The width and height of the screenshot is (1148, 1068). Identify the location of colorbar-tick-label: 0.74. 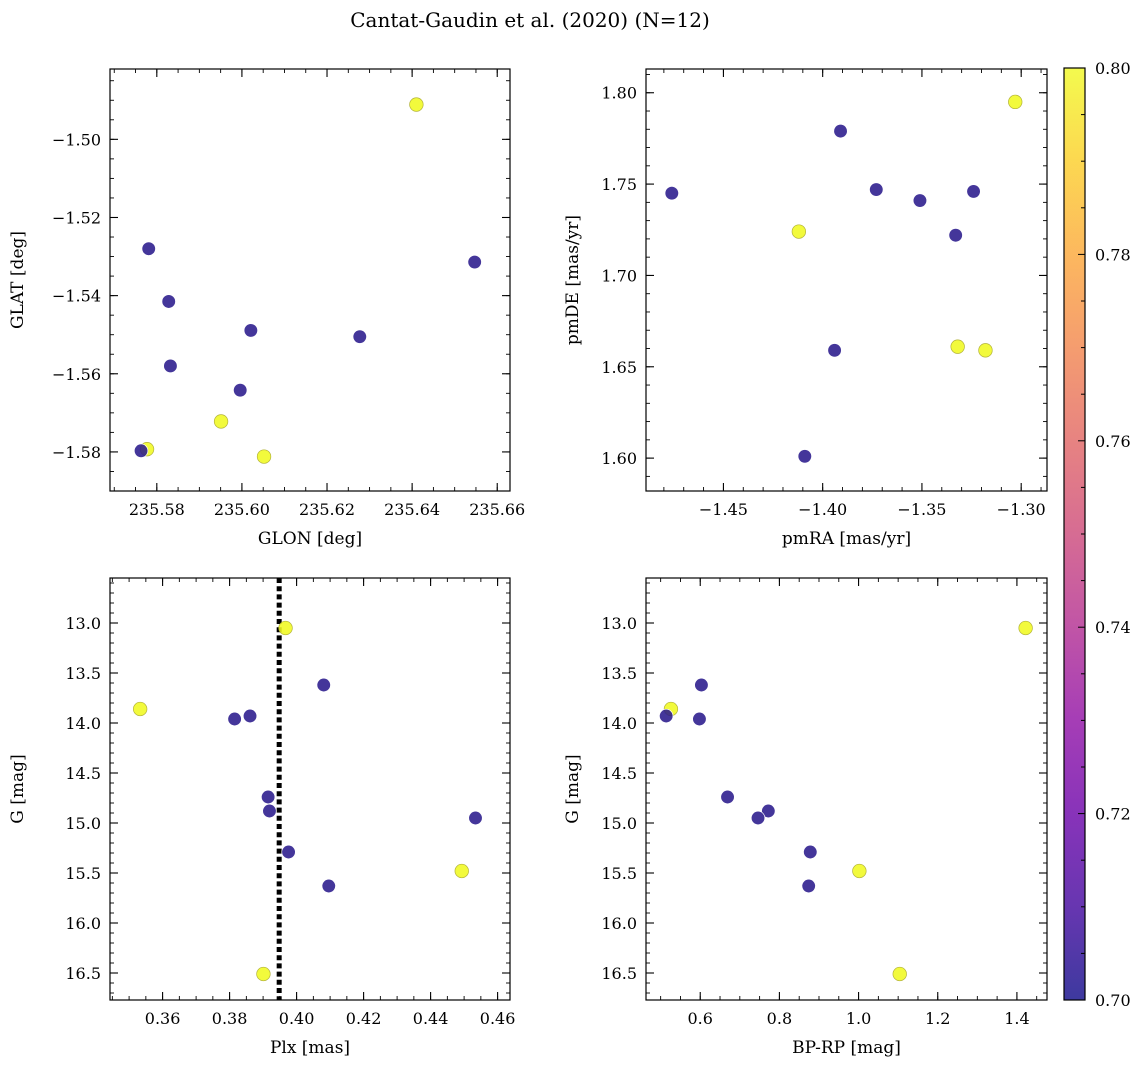
(1113, 627).